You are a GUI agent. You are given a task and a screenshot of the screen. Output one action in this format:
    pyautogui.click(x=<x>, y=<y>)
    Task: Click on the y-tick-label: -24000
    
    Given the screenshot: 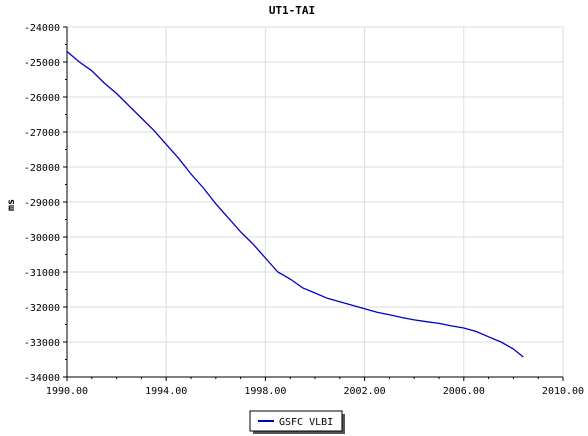 What is the action you would take?
    pyautogui.click(x=42, y=28)
    